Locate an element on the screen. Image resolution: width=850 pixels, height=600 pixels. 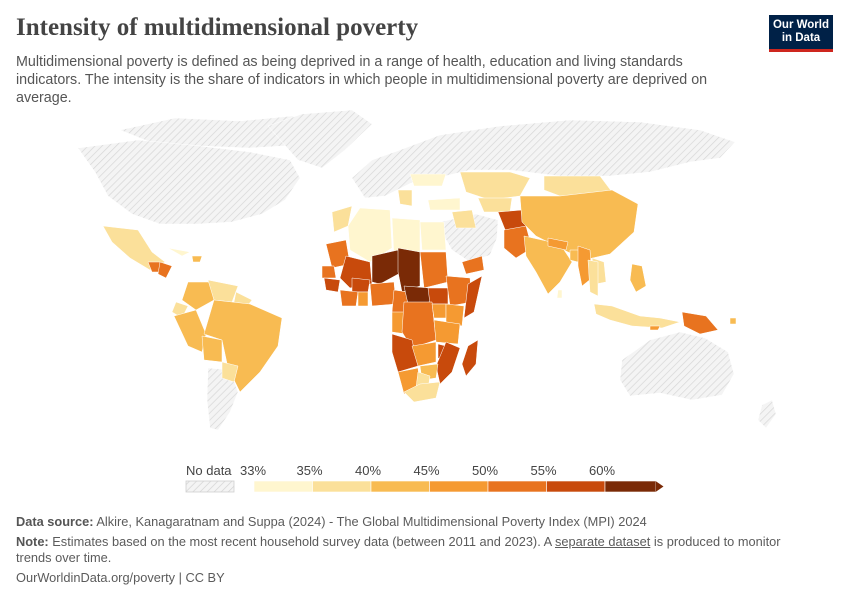
logo-line-2: in Data is located at coordinates (801, 38).